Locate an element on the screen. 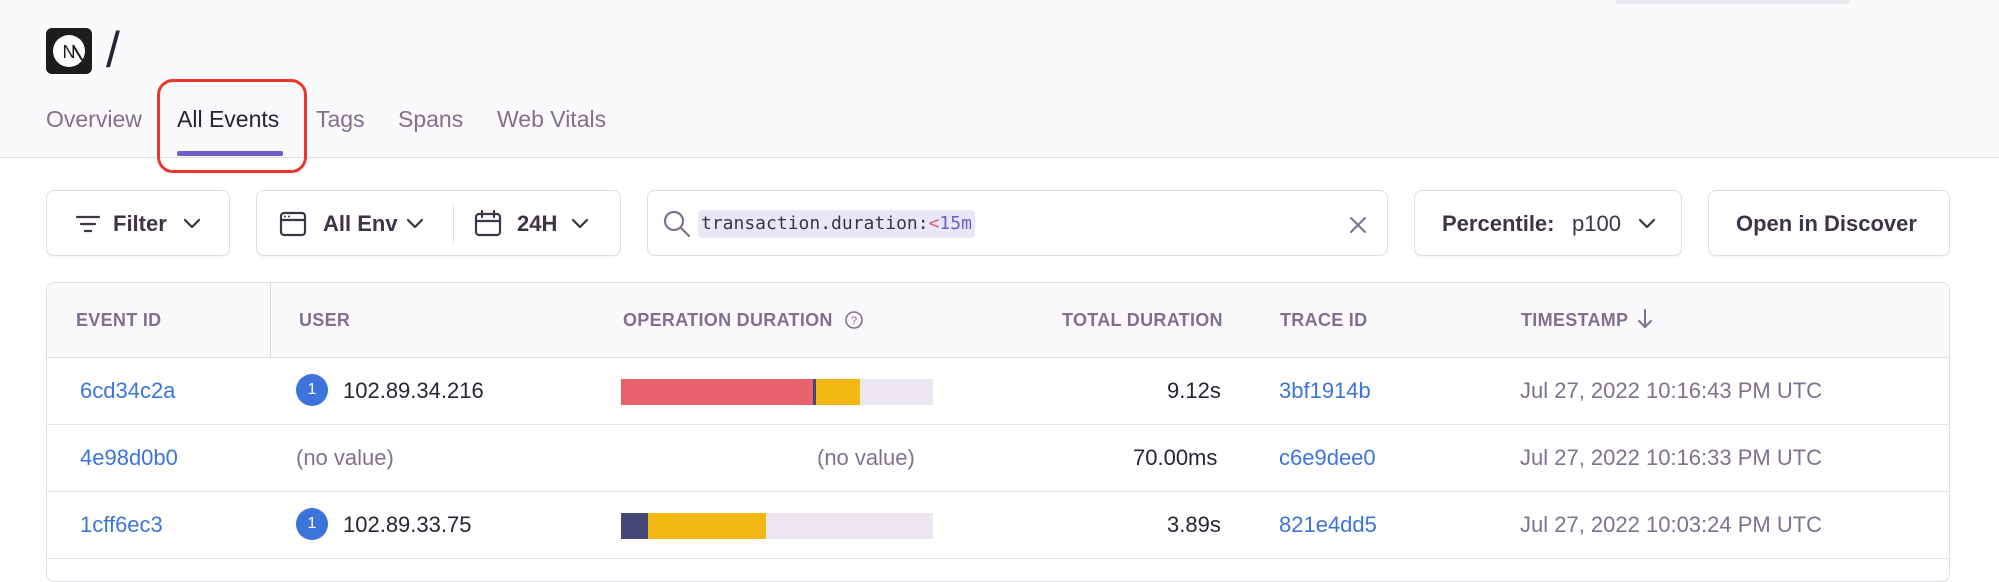 The height and width of the screenshot is (582, 1999). header-total-duration: TOTAL DURATION is located at coordinates (1142, 320).